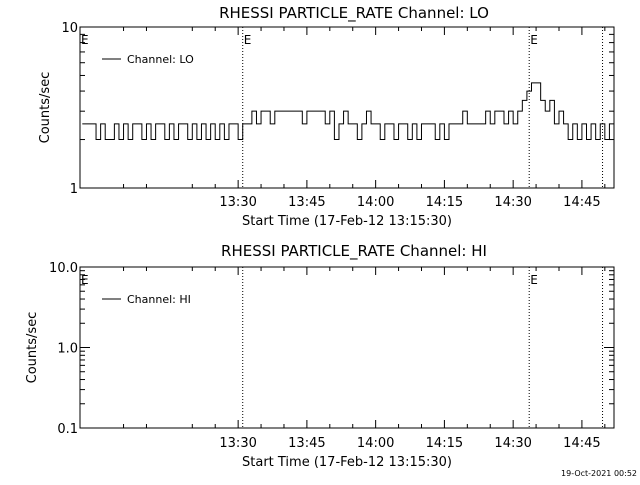  Describe the element at coordinates (354, 13) in the screenshot. I see `chart-title: RHESSI PARTICLE_RATE Channel: LO` at that location.